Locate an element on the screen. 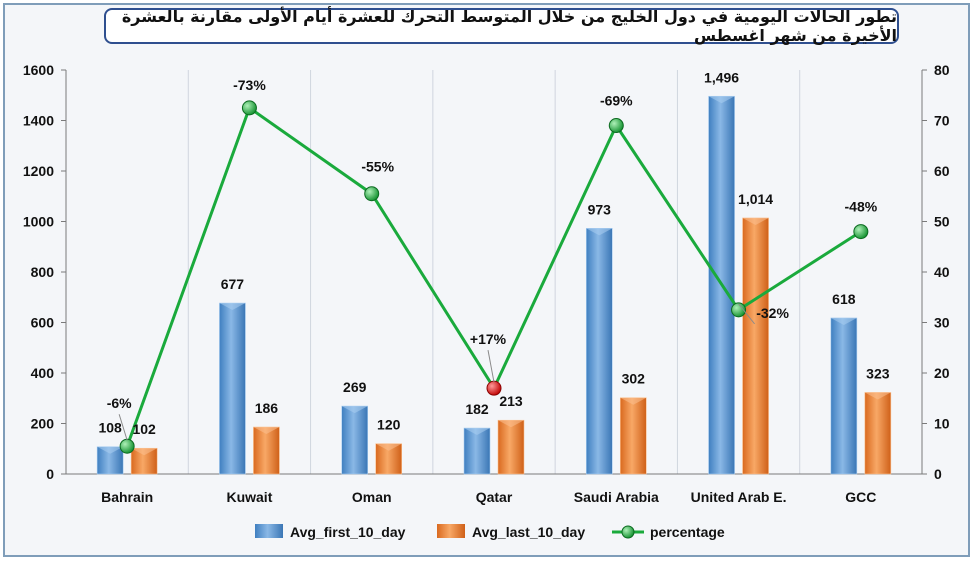 This screenshot has height=562, width=975. left-tick-label: 200 is located at coordinates (43, 424).